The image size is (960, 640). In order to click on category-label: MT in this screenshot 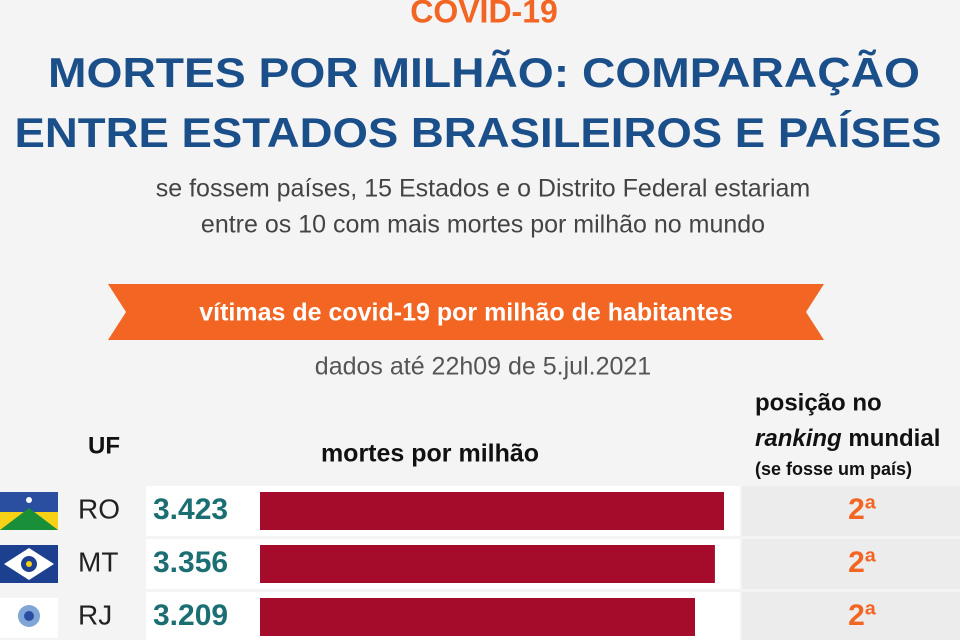, I will do `click(98, 561)`.